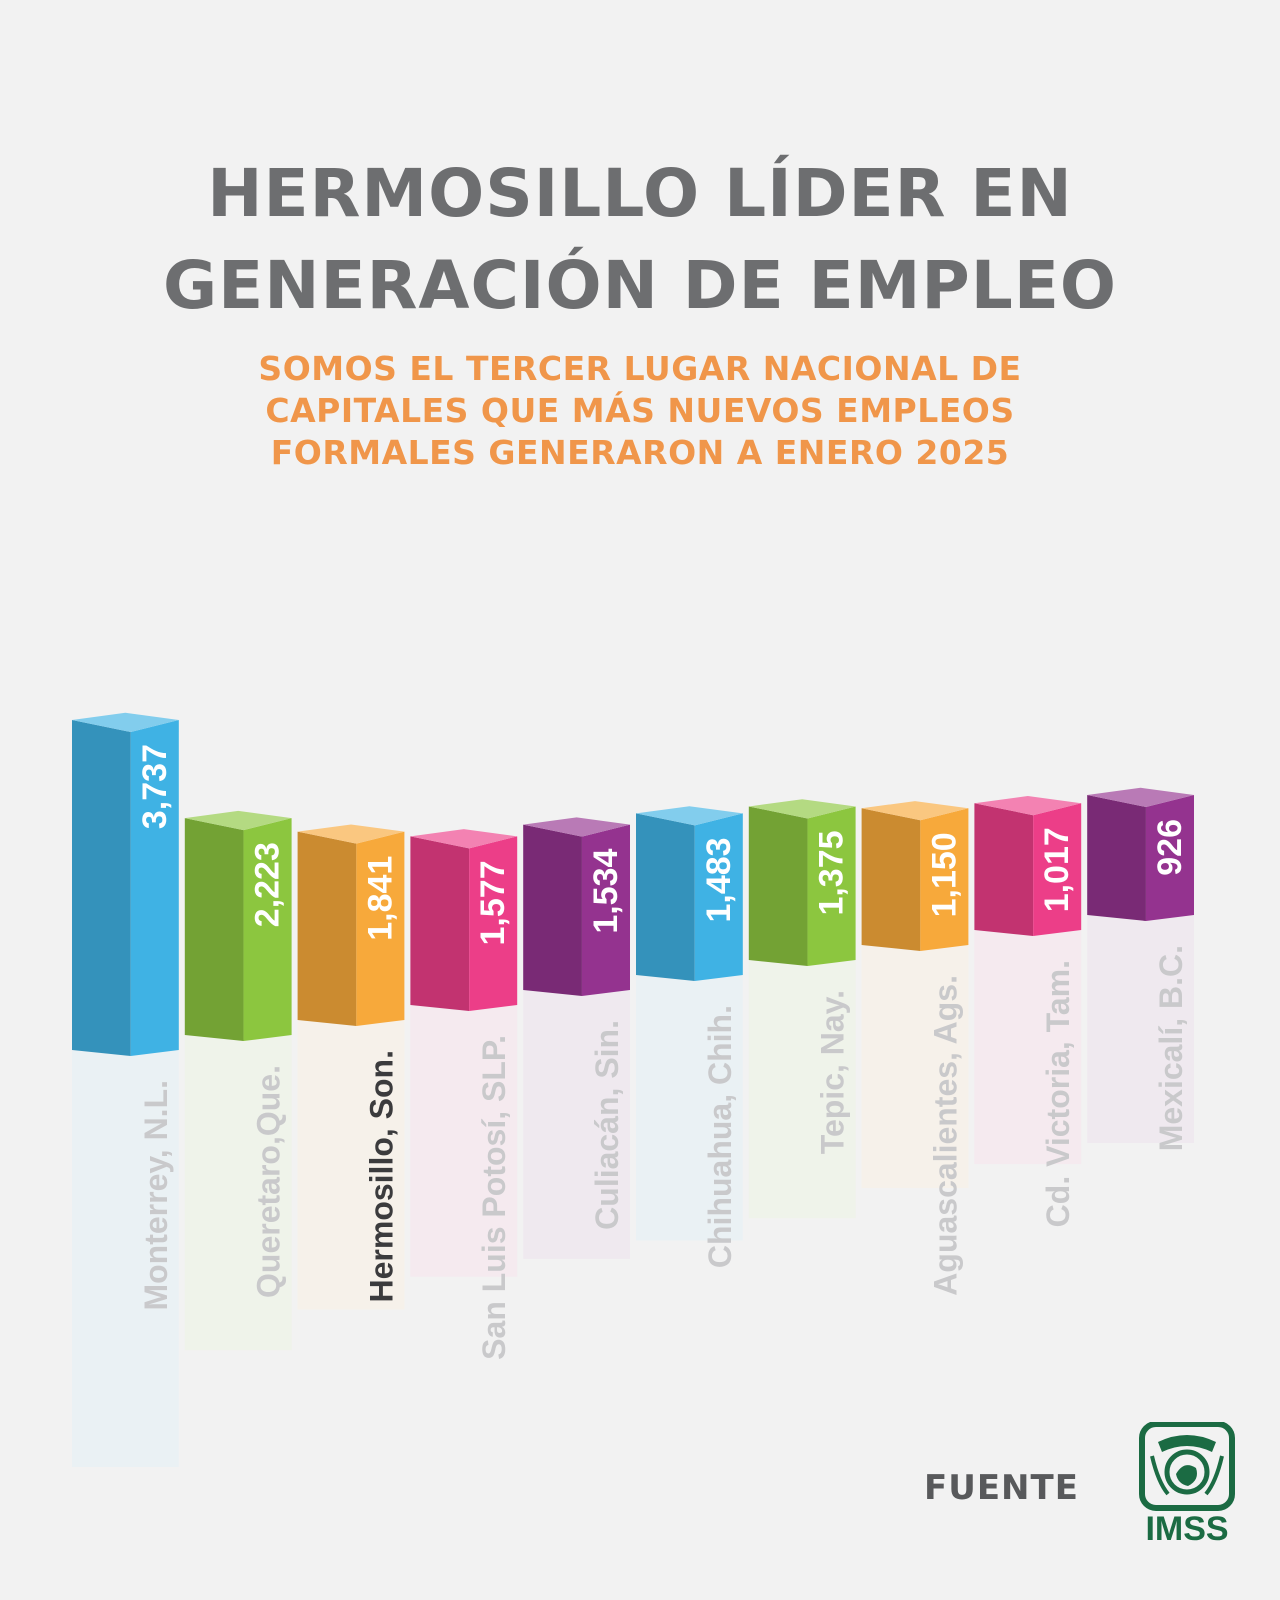  Describe the element at coordinates (381, 1176) in the screenshot. I see `category-label: Hermosillo, Son.` at that location.